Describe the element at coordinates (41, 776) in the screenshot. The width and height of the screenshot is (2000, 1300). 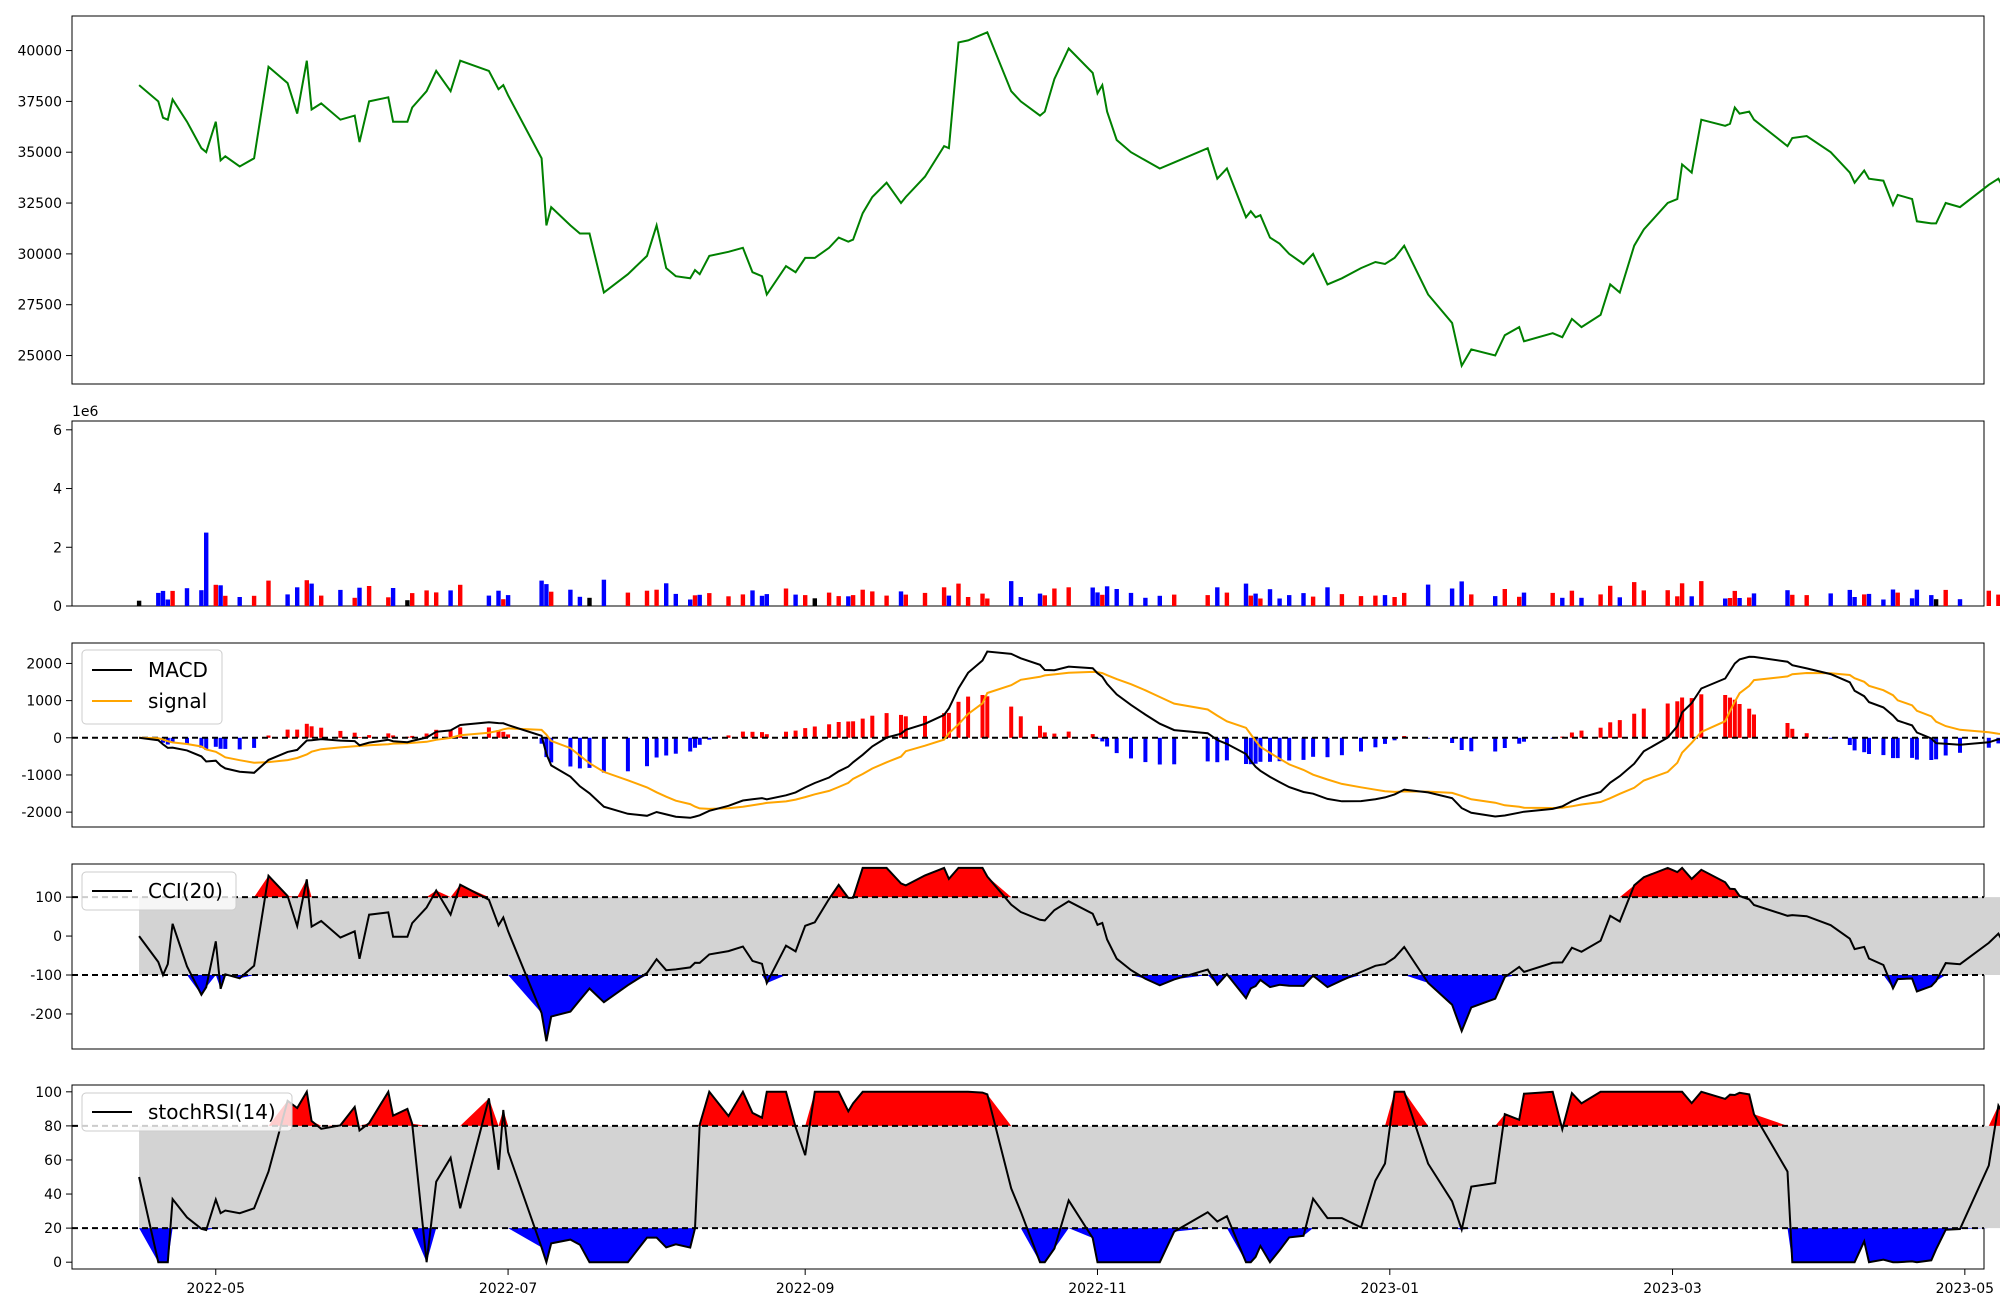
I see `y-tick-label: -1000` at that location.